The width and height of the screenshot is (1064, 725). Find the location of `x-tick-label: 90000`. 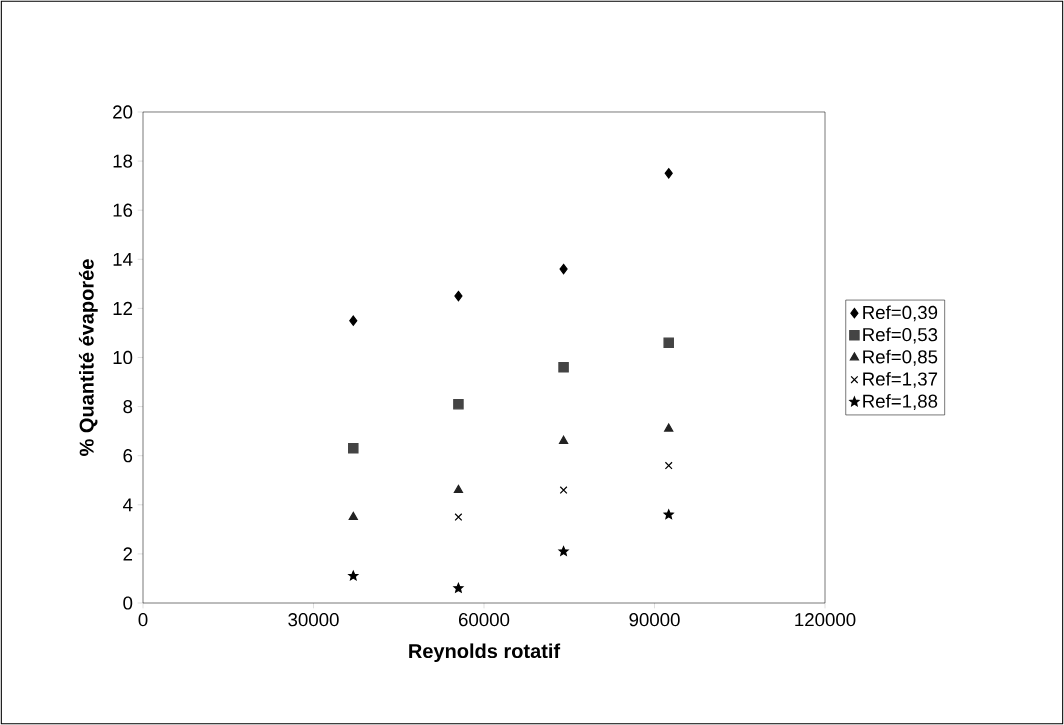

x-tick-label: 90000 is located at coordinates (654, 620).